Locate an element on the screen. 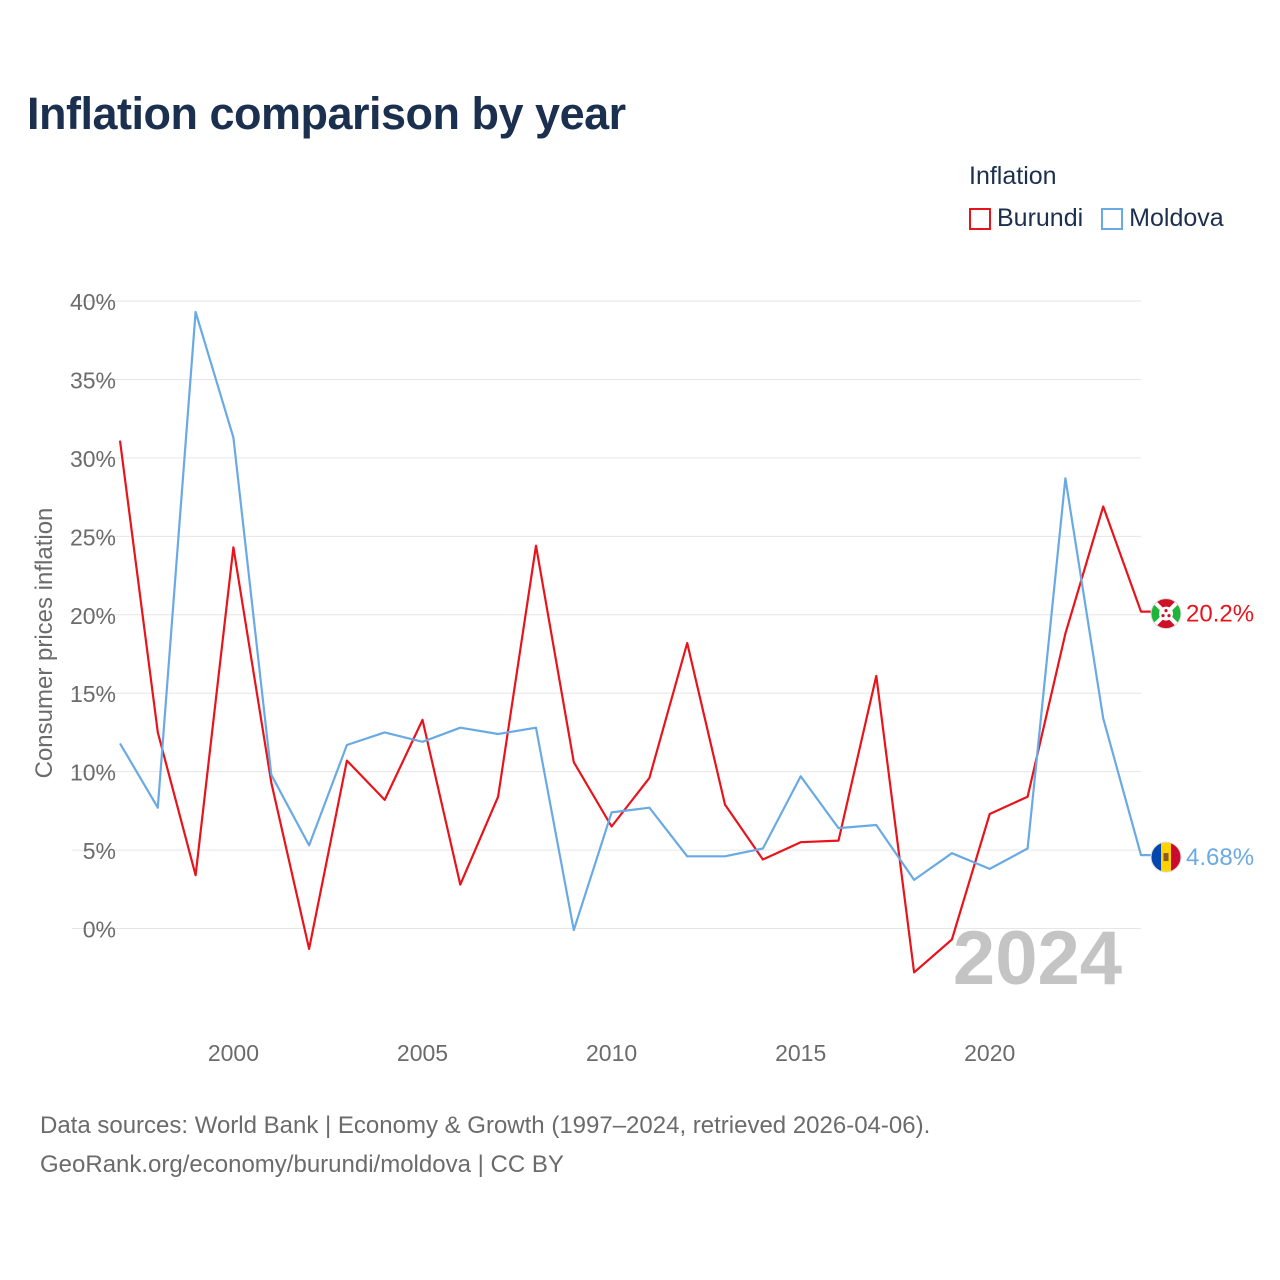  y-tick-label: 5% is located at coordinates (99, 851).